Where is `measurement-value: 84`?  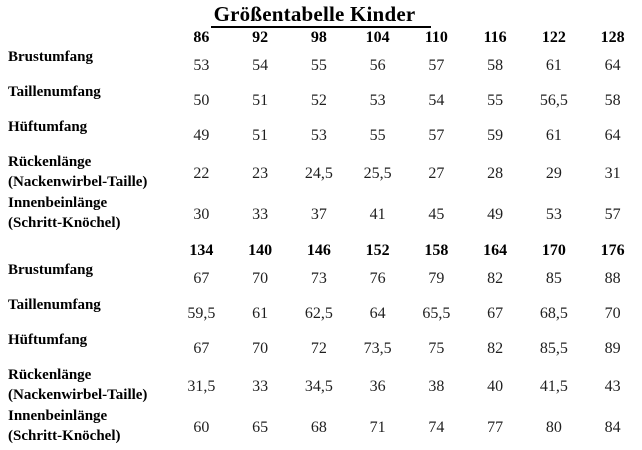 measurement-value: 84 is located at coordinates (612, 427).